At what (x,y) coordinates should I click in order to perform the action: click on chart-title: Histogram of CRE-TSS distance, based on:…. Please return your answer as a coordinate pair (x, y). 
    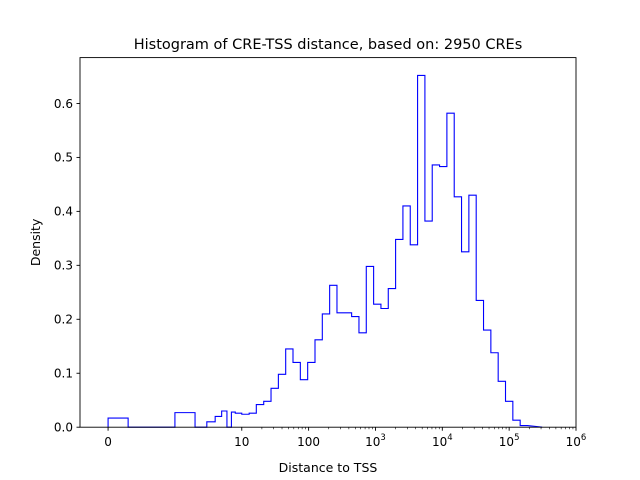
    Looking at the image, I should click on (328, 45).